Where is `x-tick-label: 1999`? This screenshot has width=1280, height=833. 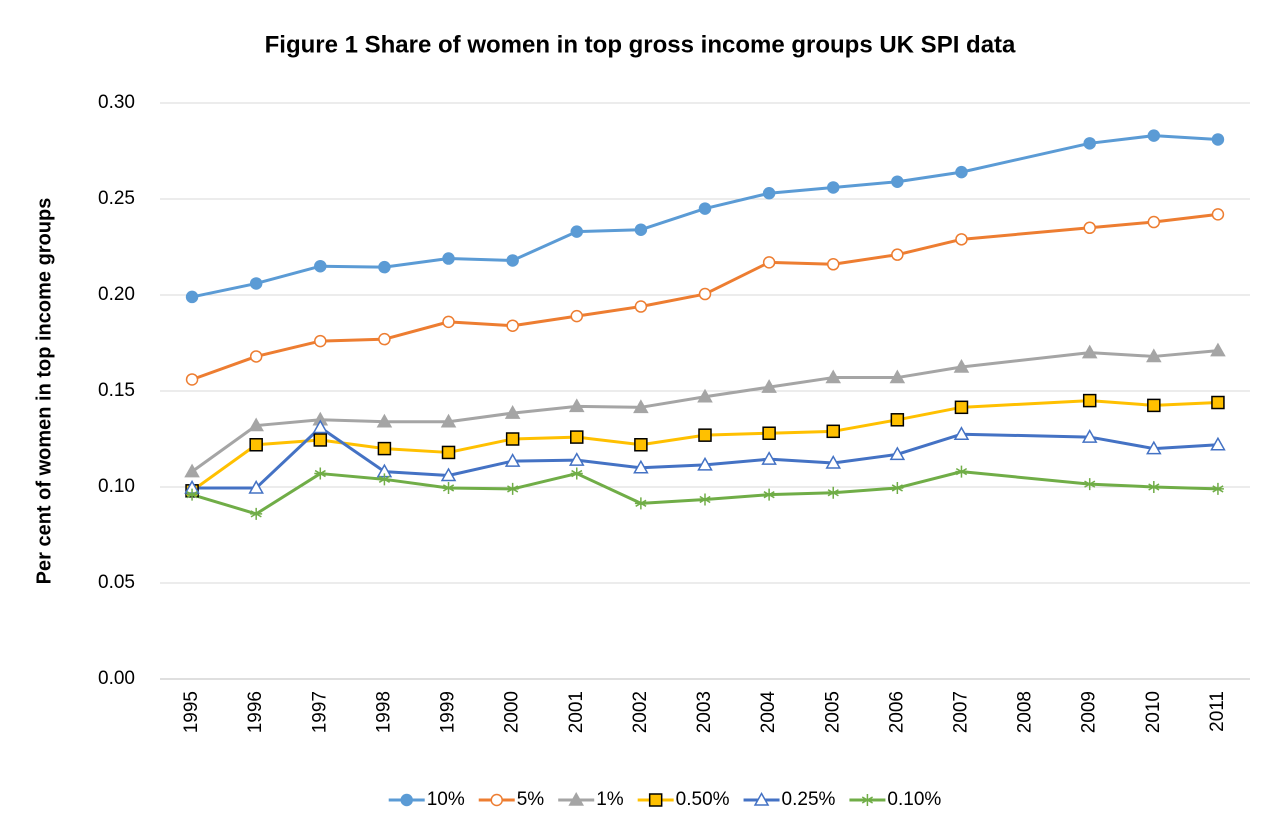
x-tick-label: 1999 is located at coordinates (448, 712).